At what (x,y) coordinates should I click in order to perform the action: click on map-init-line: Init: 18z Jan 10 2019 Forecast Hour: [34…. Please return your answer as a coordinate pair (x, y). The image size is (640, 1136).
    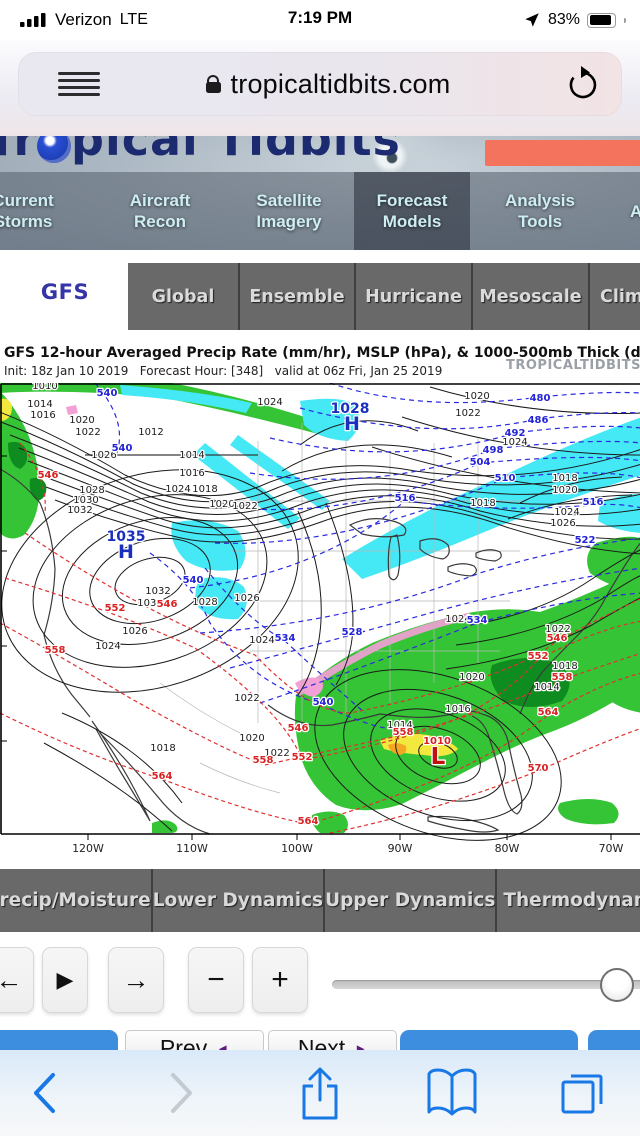
    Looking at the image, I should click on (223, 371).